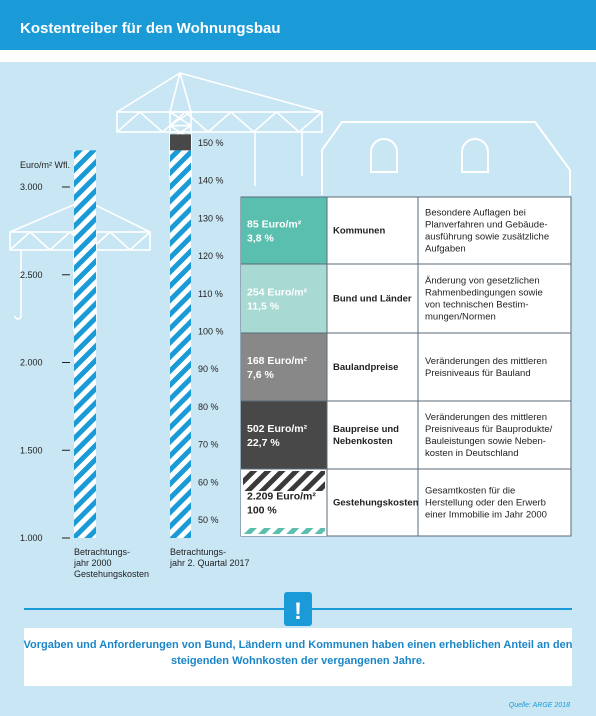  I want to click on y2-tick-label: 130 %, so click(211, 218).